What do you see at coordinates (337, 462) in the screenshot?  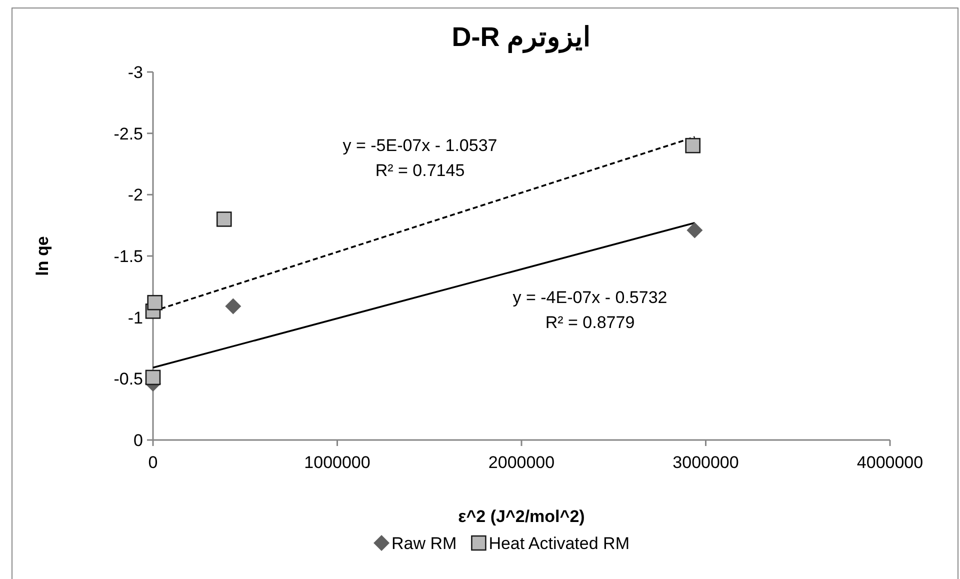 I see `x-tick-label: 1000000` at bounding box center [337, 462].